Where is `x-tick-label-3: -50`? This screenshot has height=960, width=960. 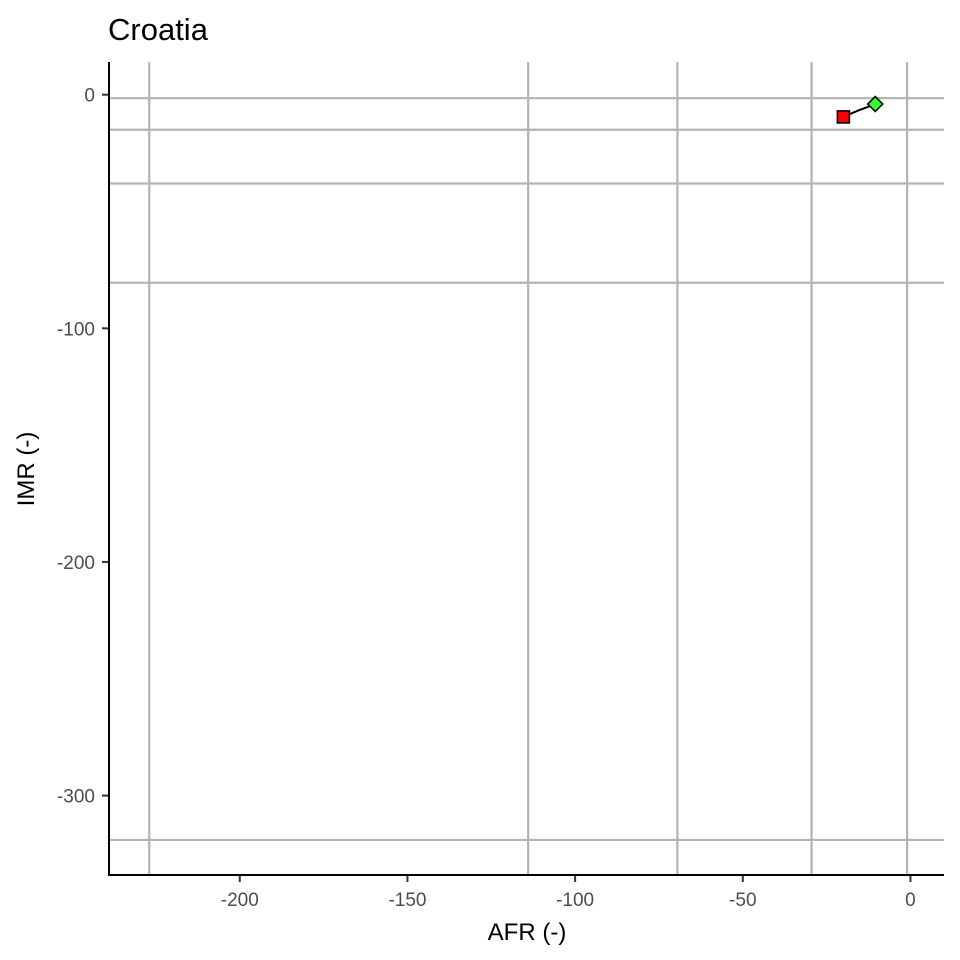 x-tick-label-3: -50 is located at coordinates (742, 900).